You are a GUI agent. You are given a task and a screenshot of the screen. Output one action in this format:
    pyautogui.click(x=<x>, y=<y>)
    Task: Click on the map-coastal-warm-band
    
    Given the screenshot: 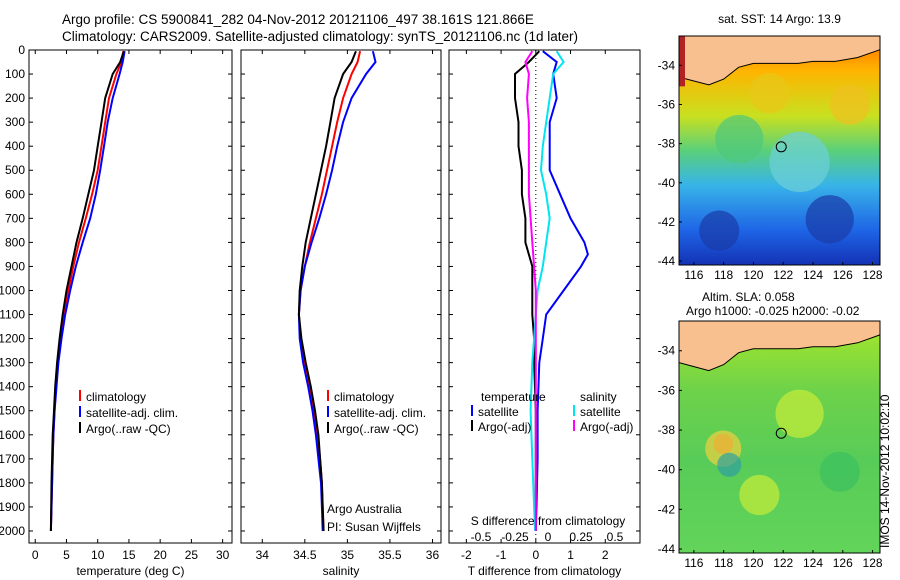 What is the action you would take?
    pyautogui.click(x=682, y=61)
    